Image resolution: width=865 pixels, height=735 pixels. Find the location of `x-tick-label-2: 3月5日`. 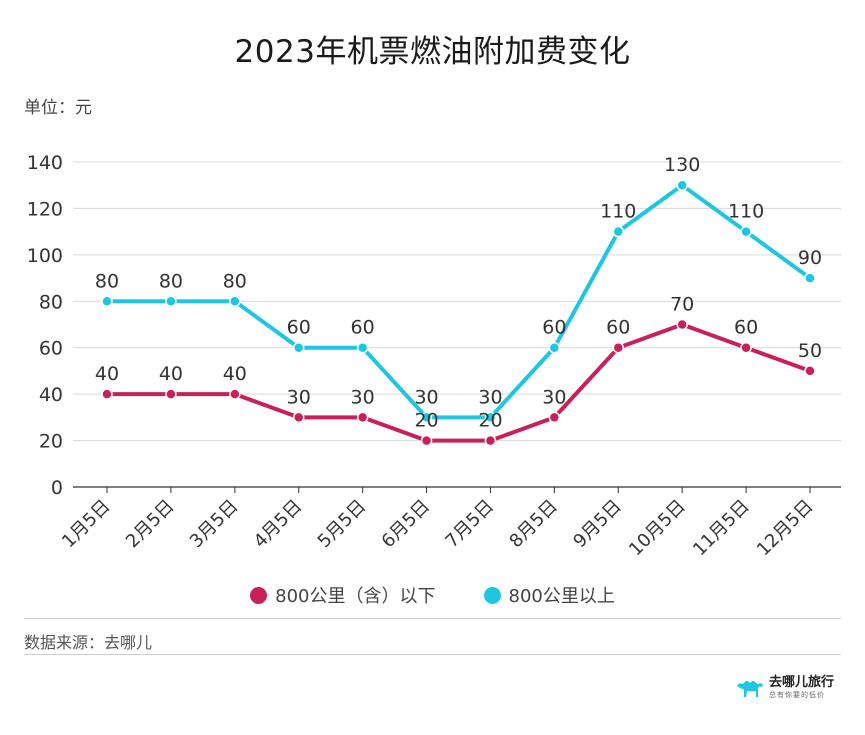

x-tick-label-2: 3月5日 is located at coordinates (214, 524).